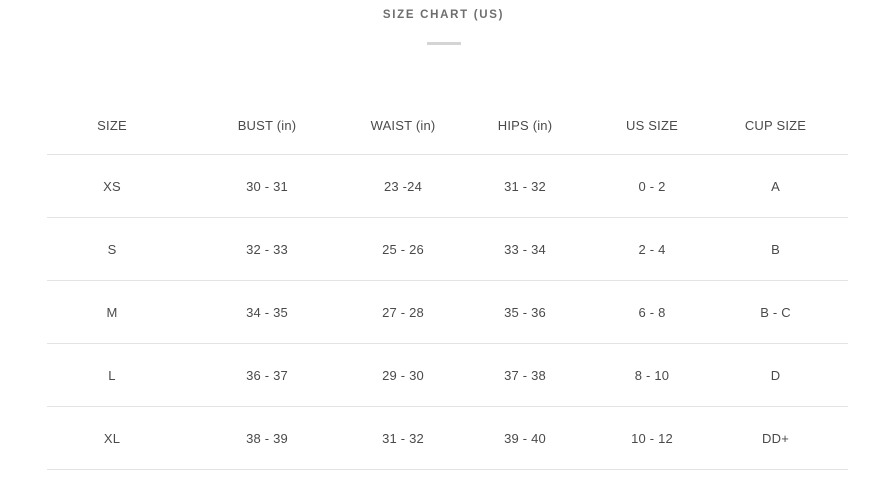  I want to click on cell-cup-size: B, so click(775, 249).